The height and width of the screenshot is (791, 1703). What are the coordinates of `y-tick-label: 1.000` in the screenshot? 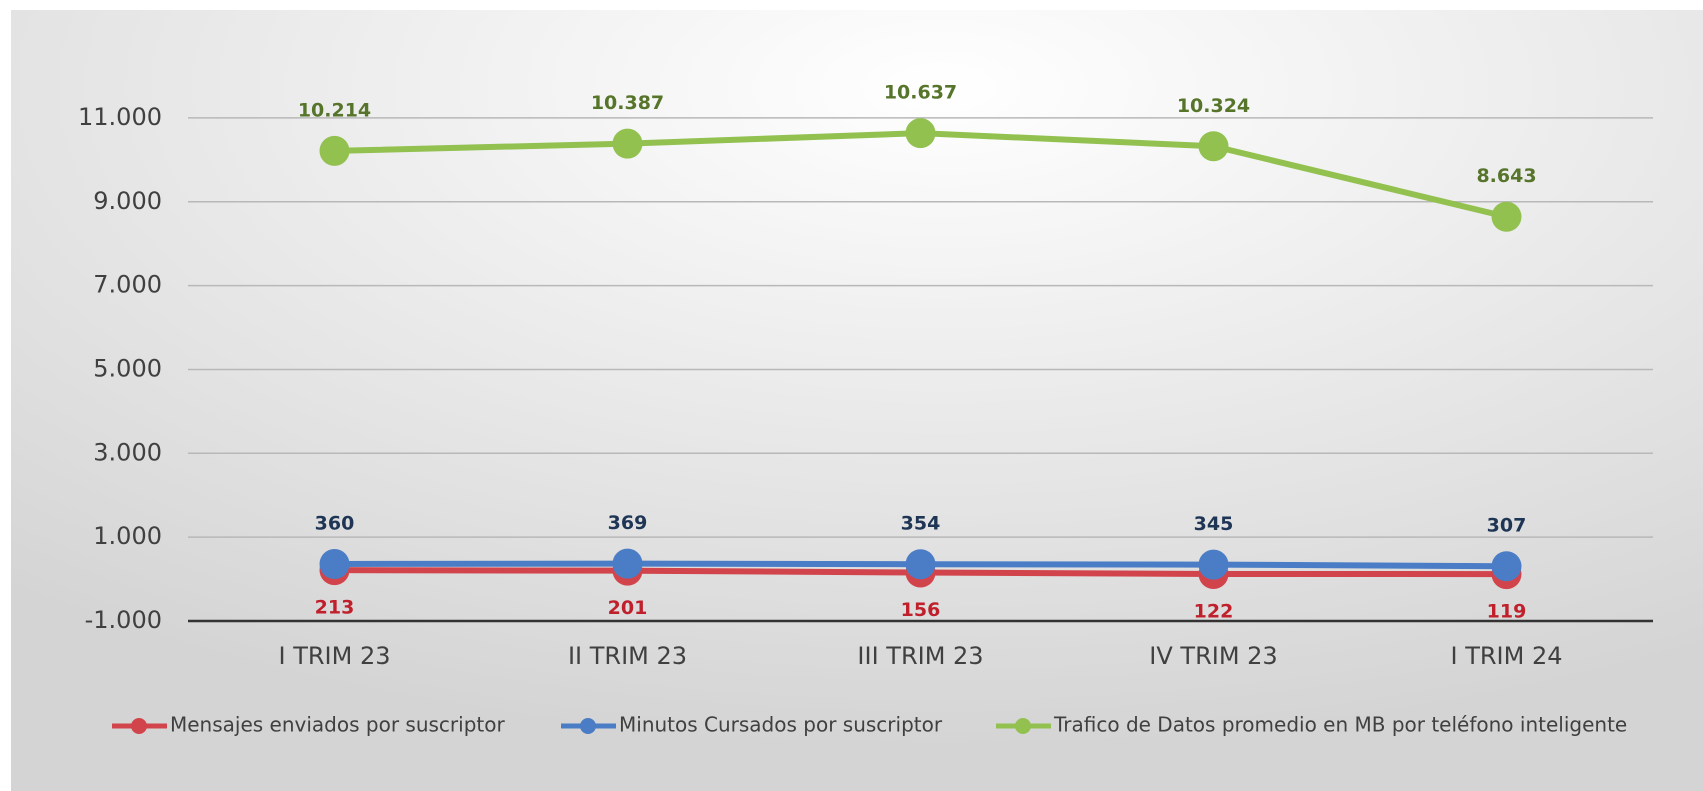 It's located at (127, 536).